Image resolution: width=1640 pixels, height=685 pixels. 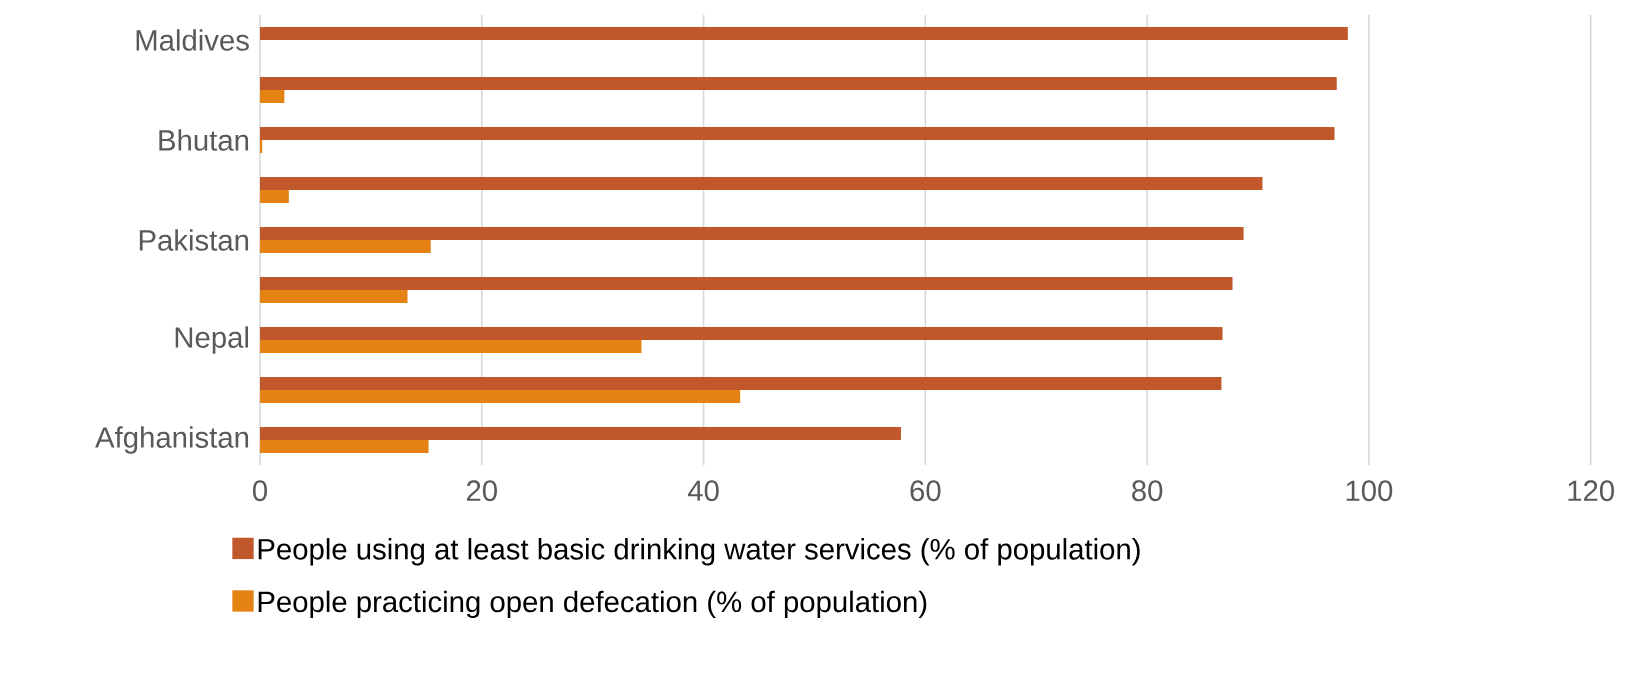 What do you see at coordinates (260, 491) in the screenshot?
I see `x-tick-label: 0` at bounding box center [260, 491].